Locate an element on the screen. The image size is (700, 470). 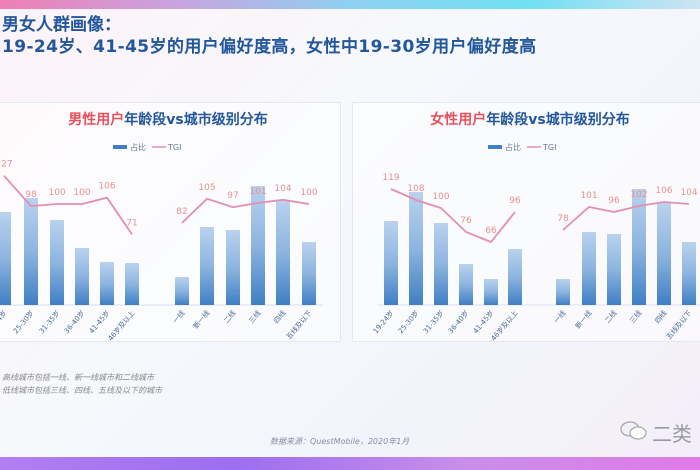
tgi-data-label: 119 is located at coordinates (390, 178).